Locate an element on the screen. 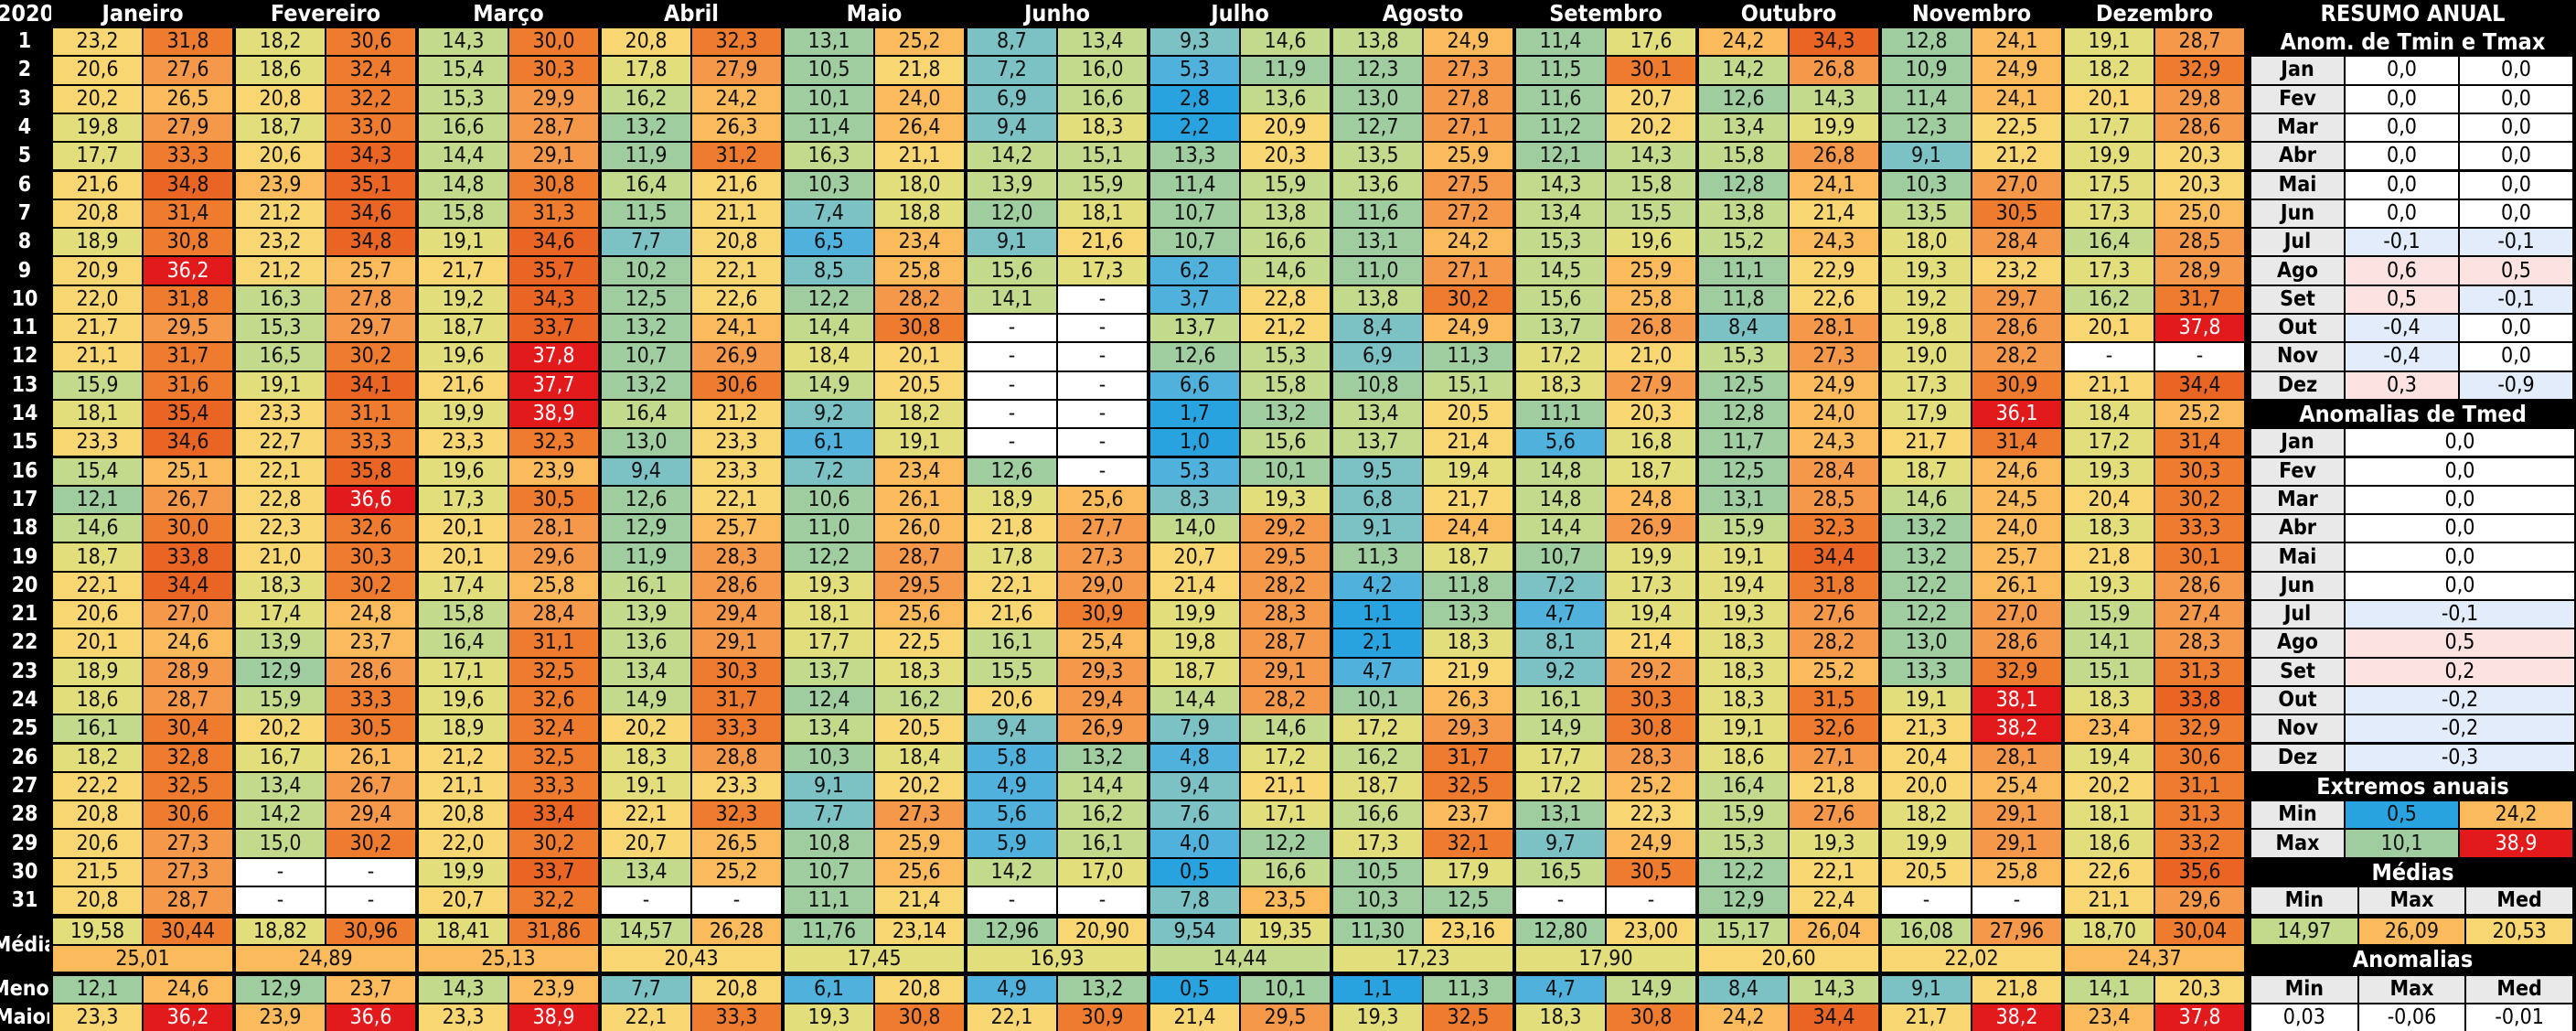 Image resolution: width=2576 pixels, height=1031 pixels. anom-tmed-cell: 0,0 is located at coordinates (2460, 557).